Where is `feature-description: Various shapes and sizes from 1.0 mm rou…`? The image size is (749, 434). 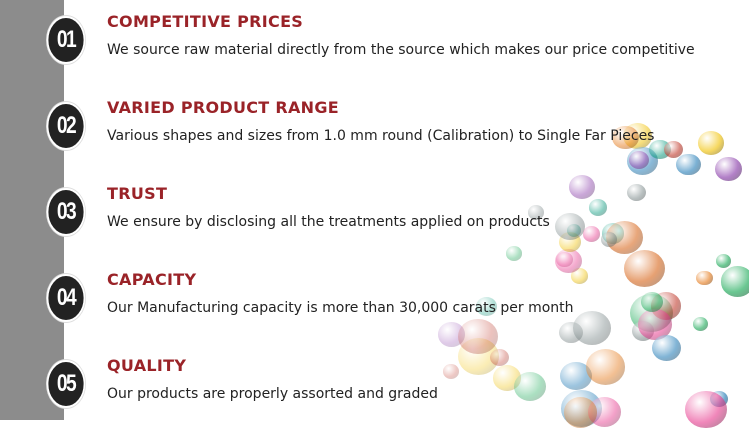 feature-description: Various shapes and sizes from 1.0 mm rou… is located at coordinates (381, 136).